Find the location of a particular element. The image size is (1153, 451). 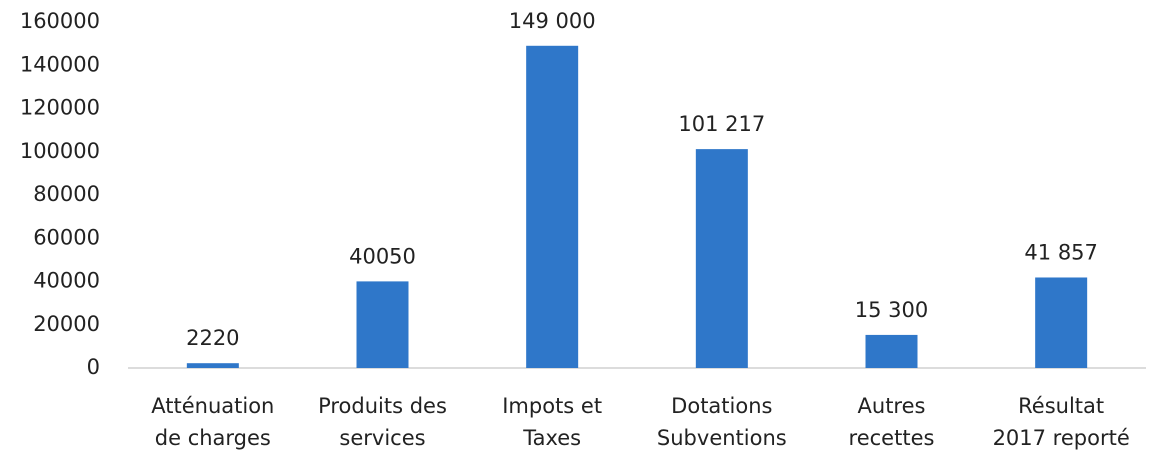

x-tick-label: Résultat is located at coordinates (1061, 406).